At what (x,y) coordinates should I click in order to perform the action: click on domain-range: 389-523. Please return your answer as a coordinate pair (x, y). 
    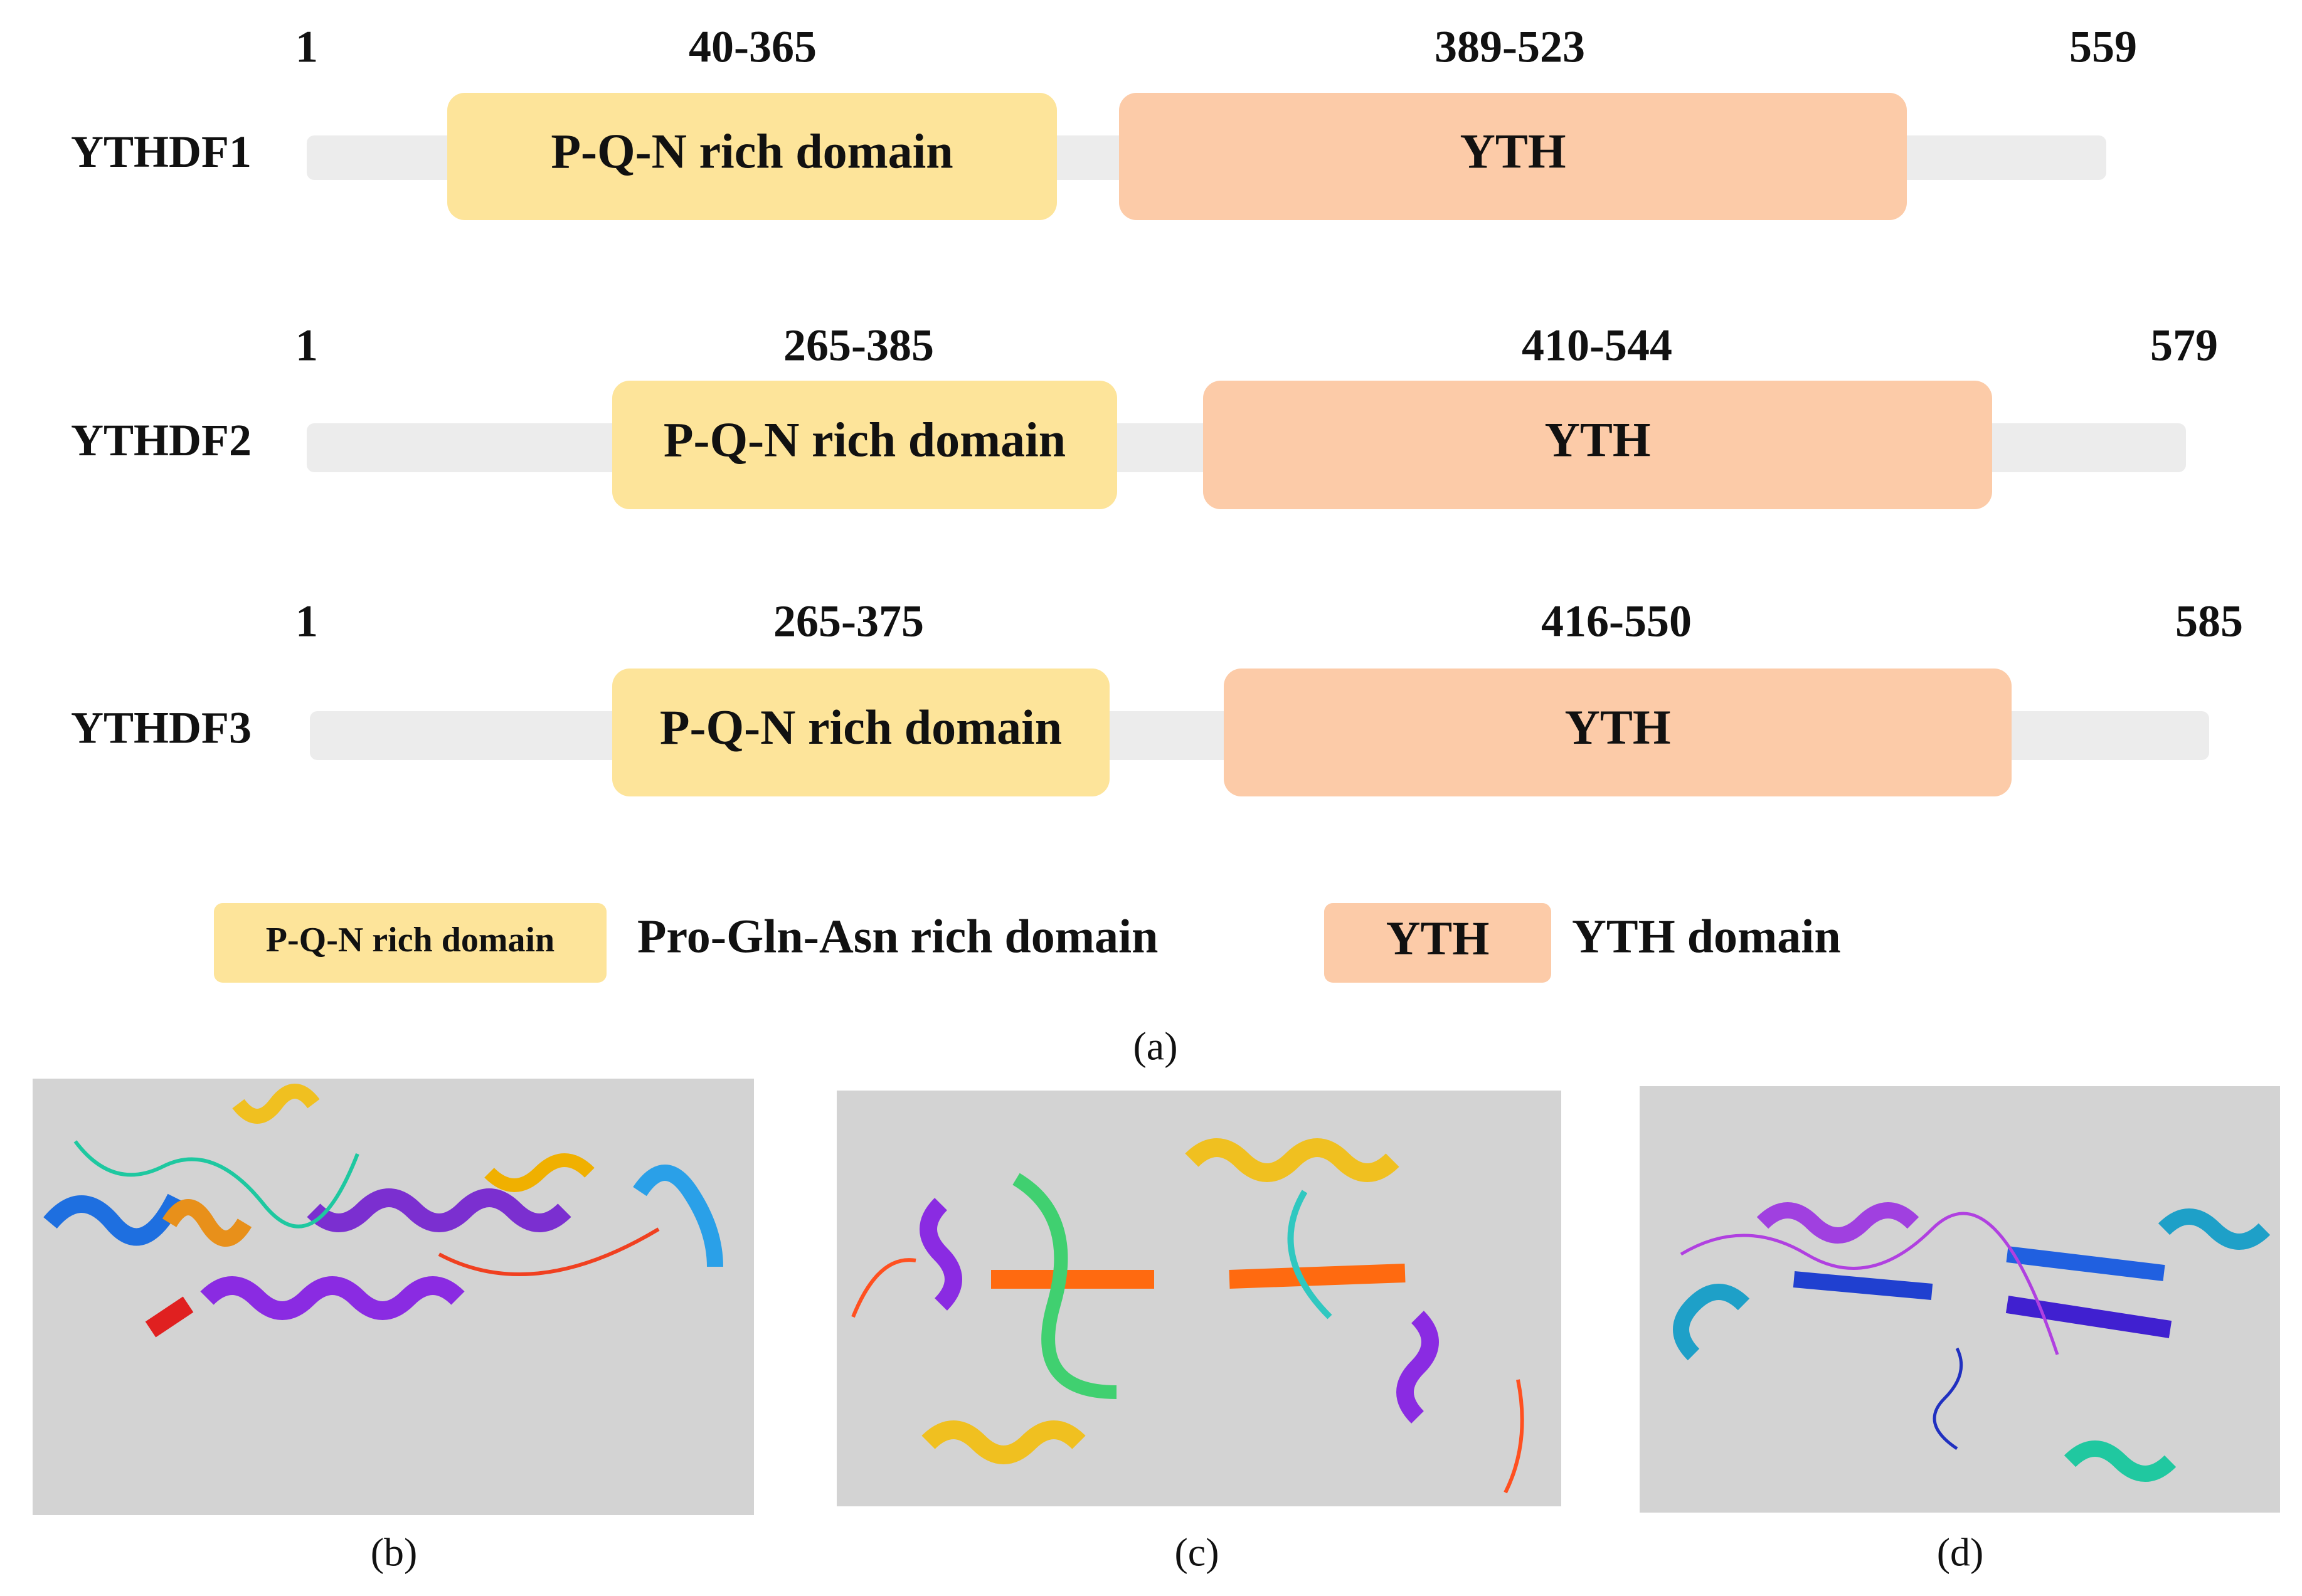
    Looking at the image, I should click on (1510, 47).